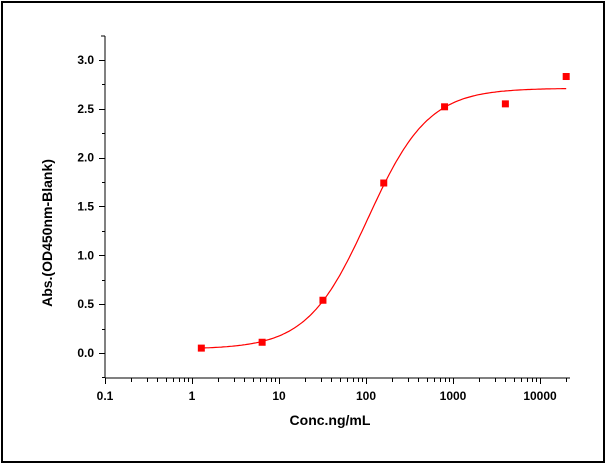  What do you see at coordinates (105, 396) in the screenshot?
I see `x-tick-label: 0.1` at bounding box center [105, 396].